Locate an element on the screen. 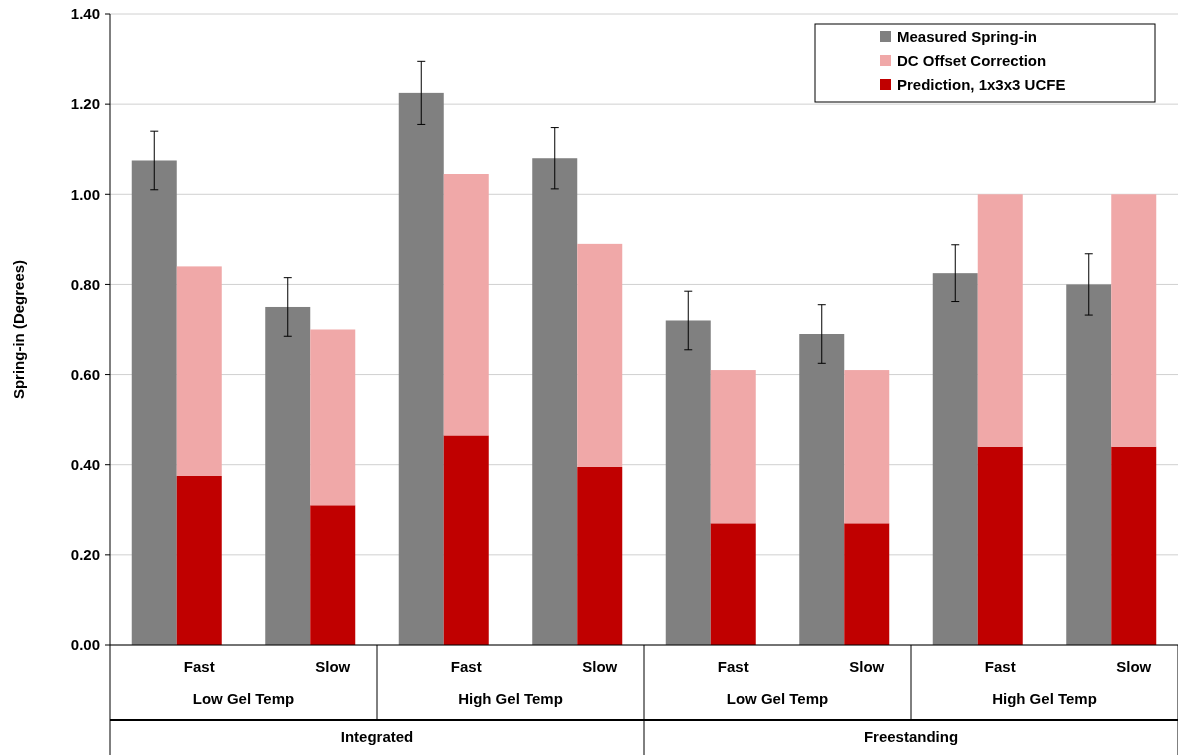  y-axis-title: Spring-in (Degrees) is located at coordinates (18, 329).